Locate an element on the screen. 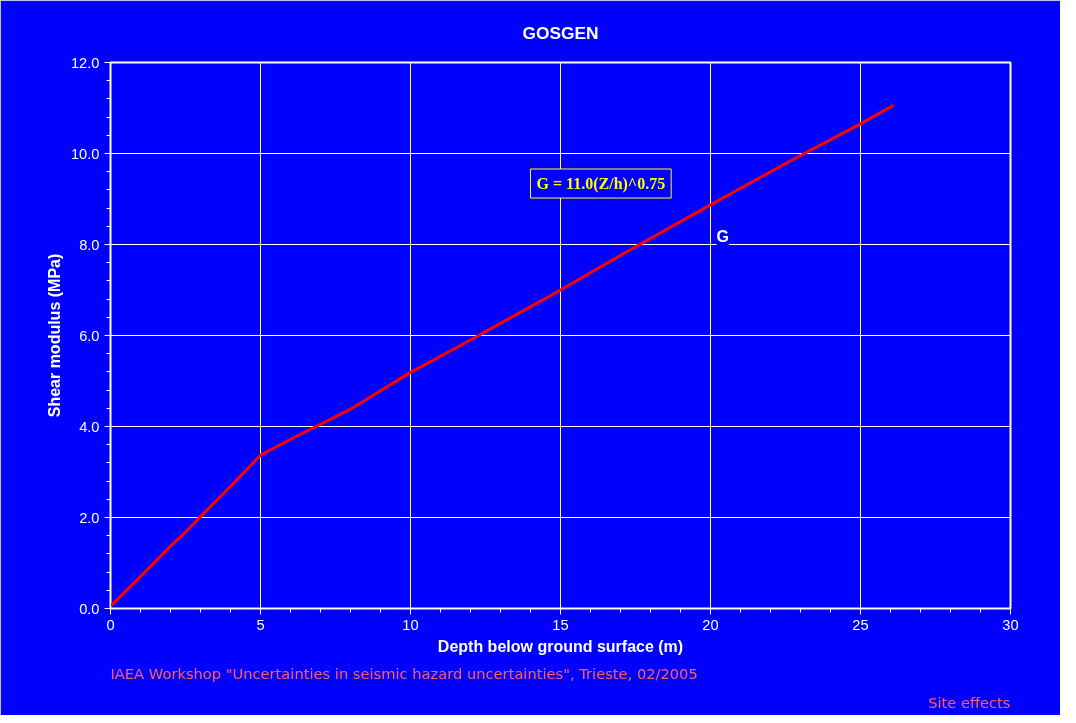  y-tick-label: 12.0 is located at coordinates (85, 62).